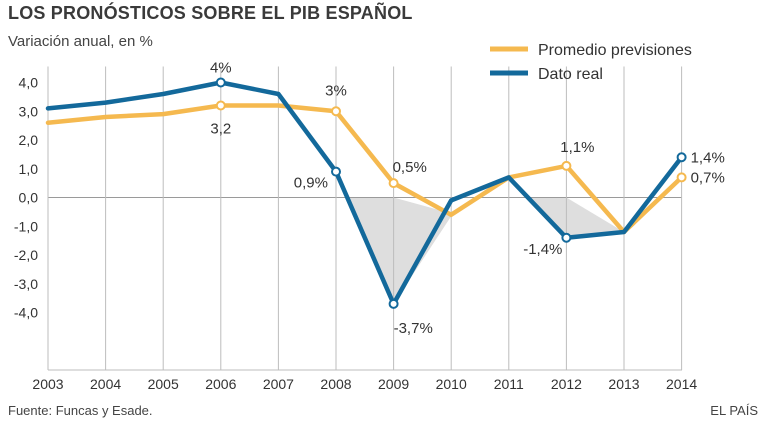 Image resolution: width=768 pixels, height=425 pixels. Describe the element at coordinates (393, 303) in the screenshot. I see `actual-point-2009` at that location.